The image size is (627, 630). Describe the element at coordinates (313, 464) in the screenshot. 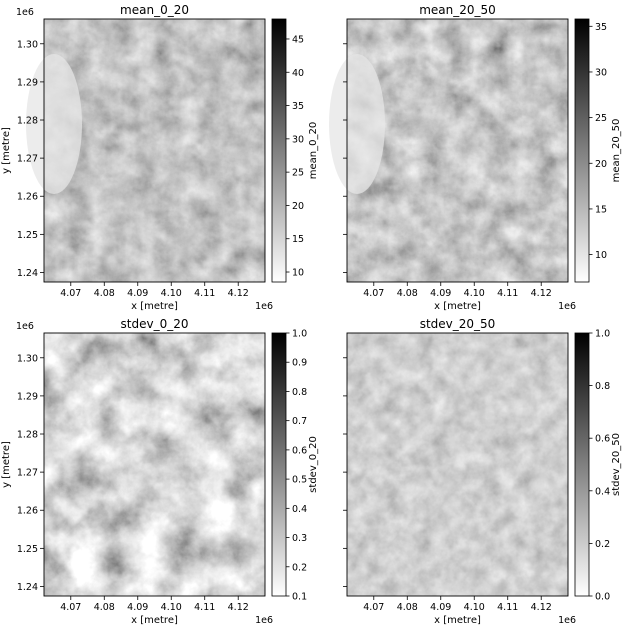

I see `colorbar-label: stdev_0_20` at that location.